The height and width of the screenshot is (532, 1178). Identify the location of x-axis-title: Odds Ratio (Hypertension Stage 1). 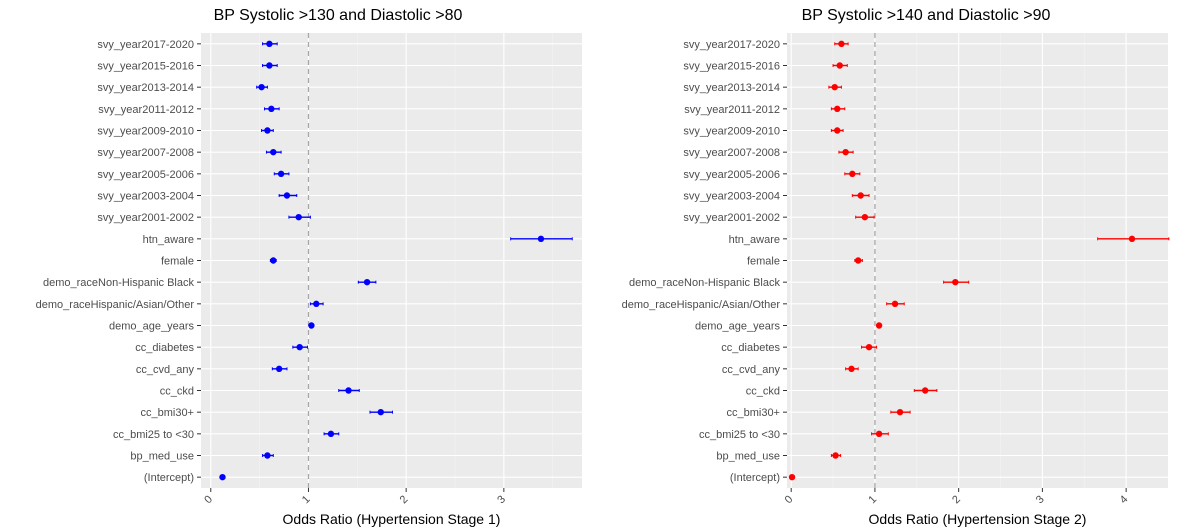
(392, 519).